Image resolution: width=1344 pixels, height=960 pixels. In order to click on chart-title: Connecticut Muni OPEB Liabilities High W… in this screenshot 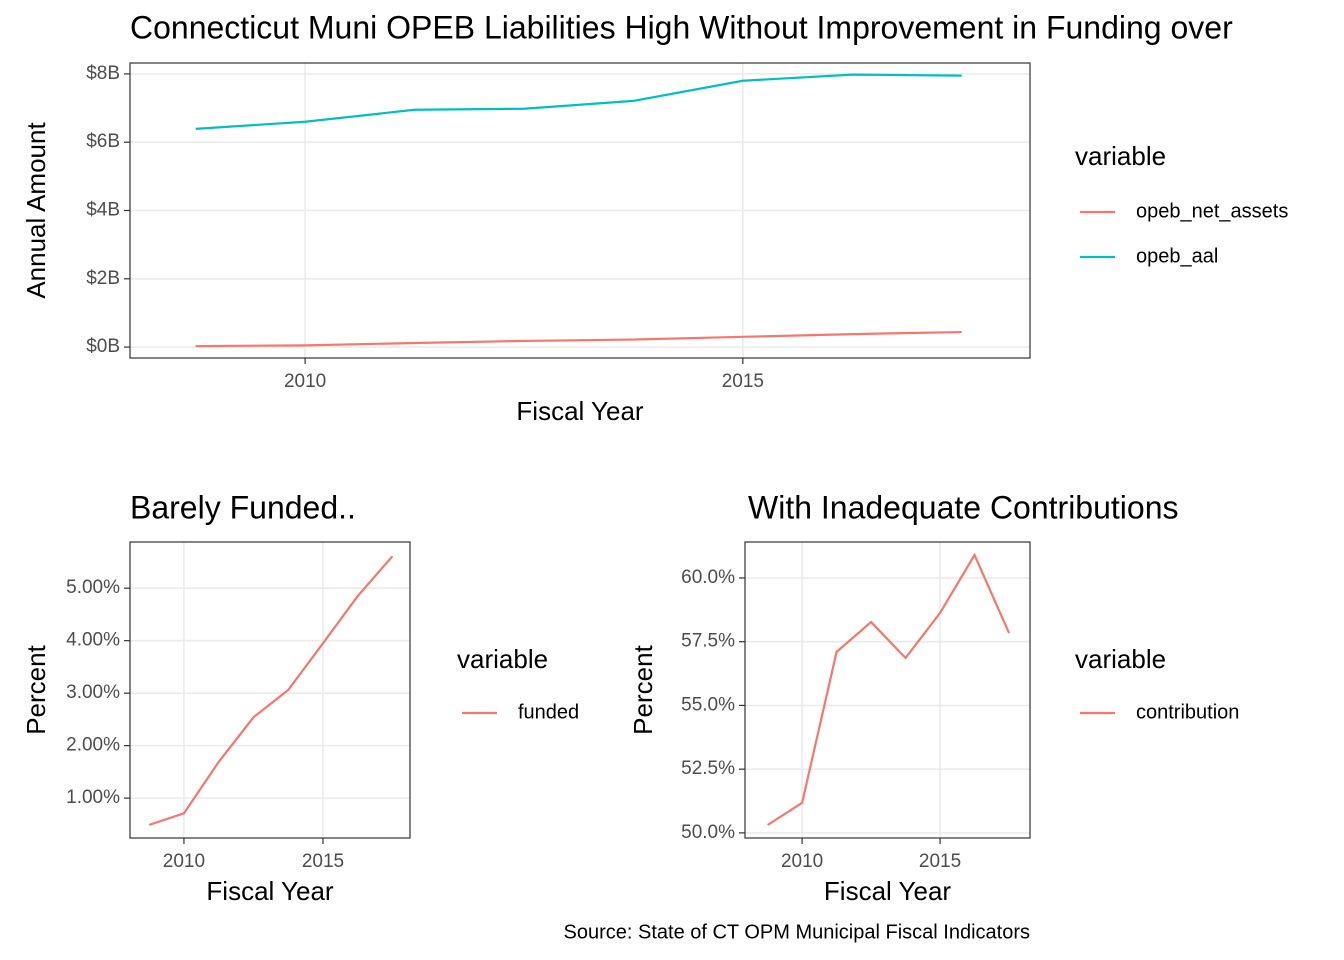, I will do `click(681, 27)`.